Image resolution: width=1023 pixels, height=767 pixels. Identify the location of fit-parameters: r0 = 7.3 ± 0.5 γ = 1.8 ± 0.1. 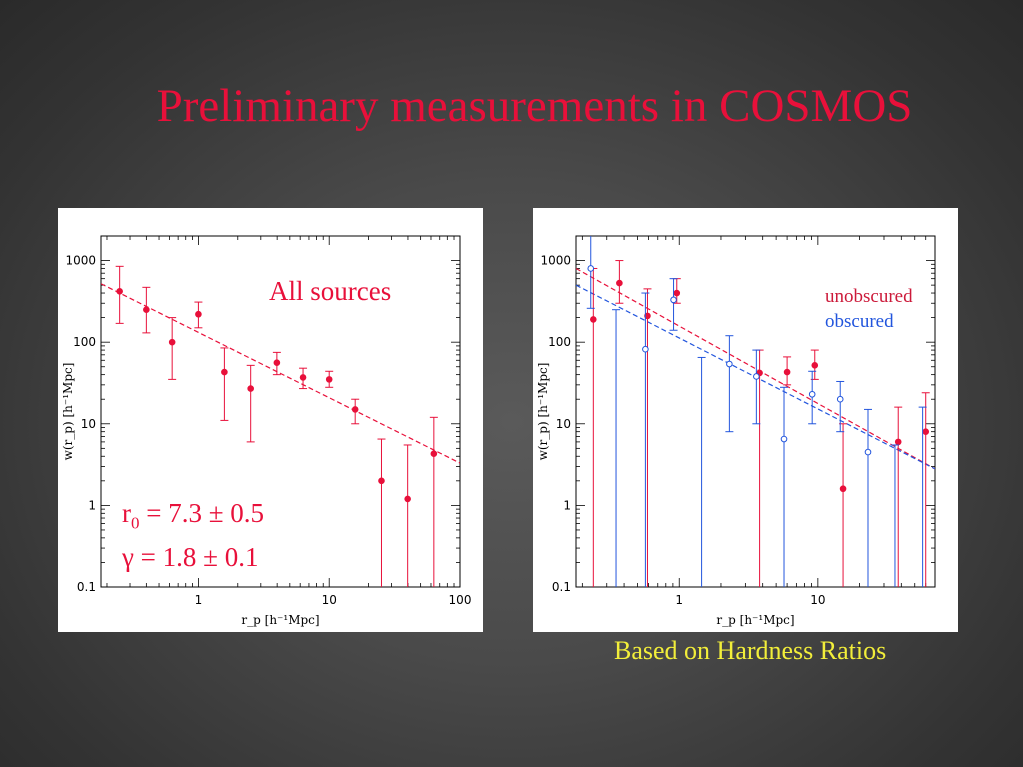
(193, 535).